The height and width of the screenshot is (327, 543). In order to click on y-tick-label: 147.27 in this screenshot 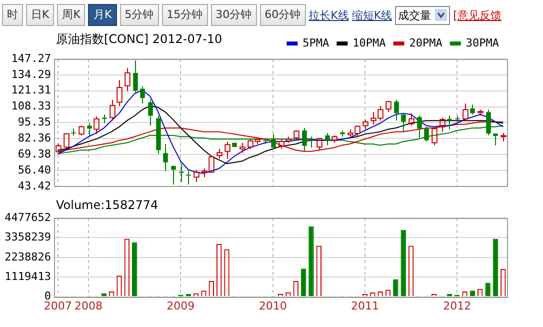, I will do `click(31, 58)`.